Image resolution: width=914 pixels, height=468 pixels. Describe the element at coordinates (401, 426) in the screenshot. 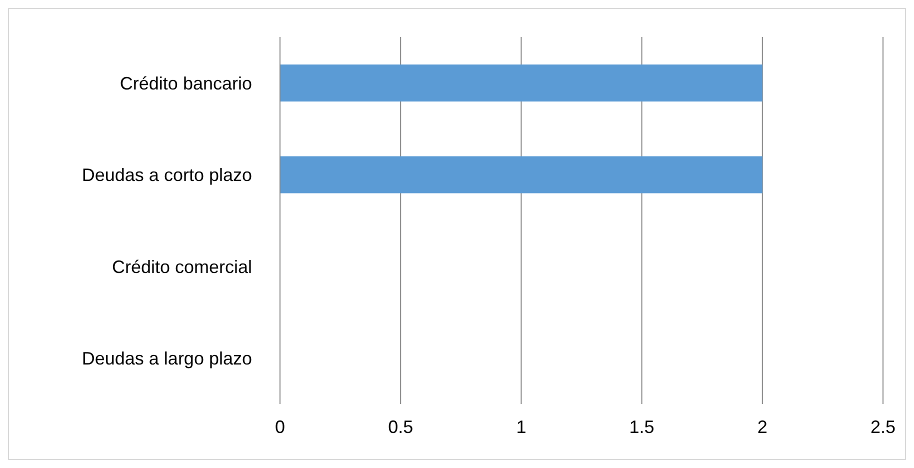

I see `x-tick-label: 0.5` at that location.